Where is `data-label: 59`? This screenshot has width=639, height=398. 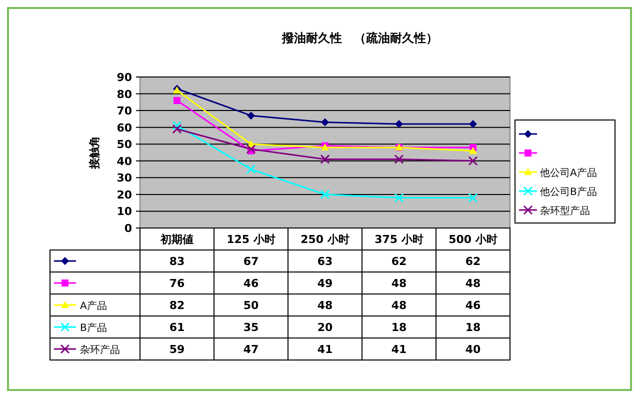 data-label: 59 is located at coordinates (177, 349).